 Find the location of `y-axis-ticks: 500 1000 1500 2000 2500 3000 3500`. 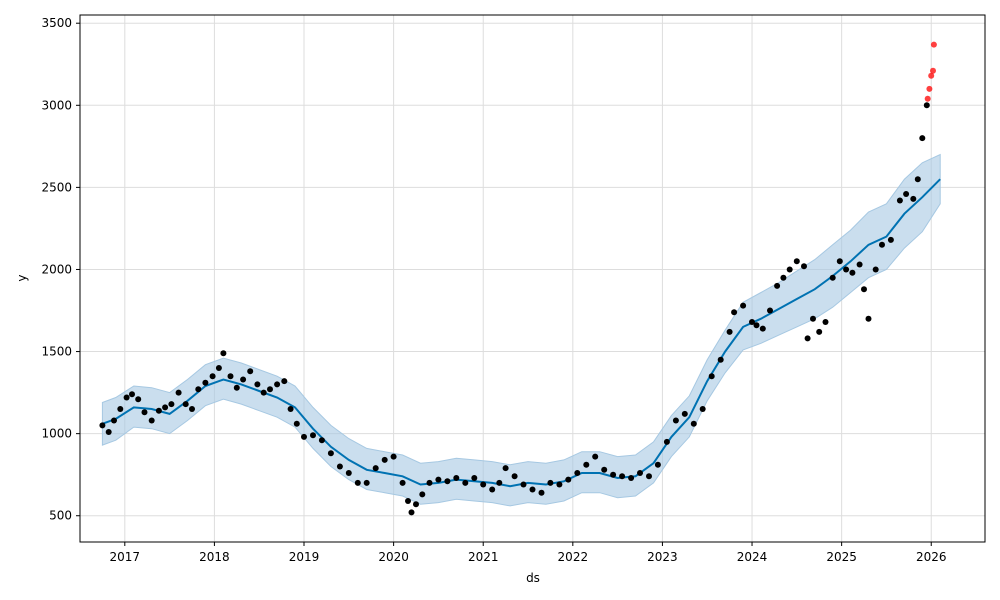

y-axis-ticks: 500 1000 1500 2000 2500 3000 3500 is located at coordinates (60, 269).